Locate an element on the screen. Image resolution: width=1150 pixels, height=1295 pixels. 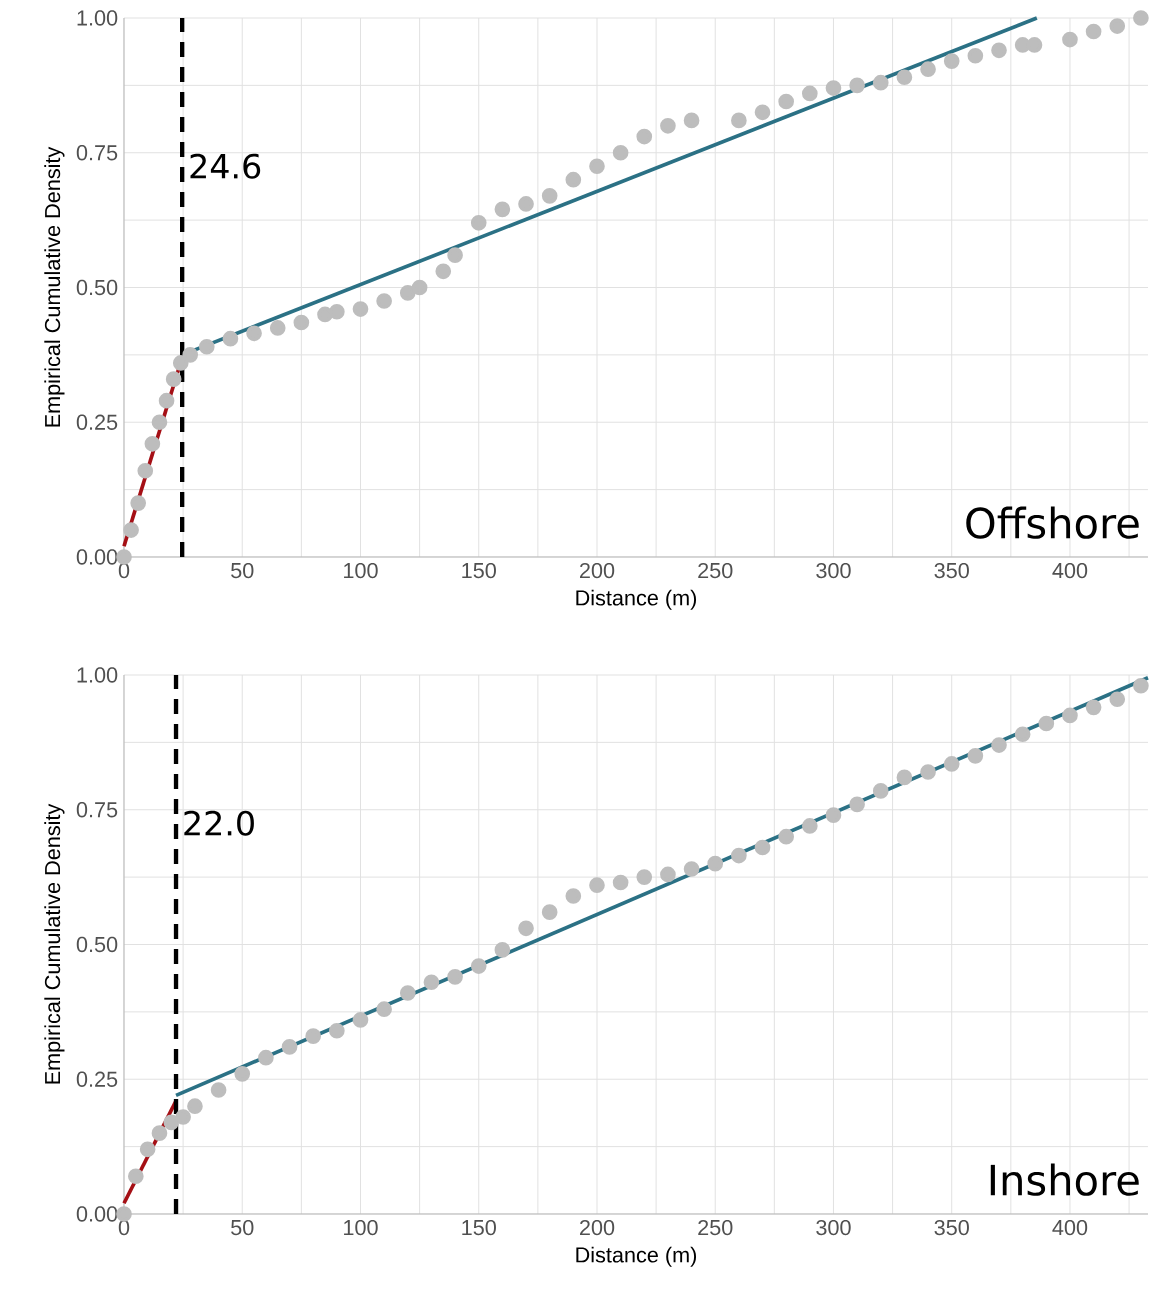
annotation: Offshore is located at coordinates (1052, 522).